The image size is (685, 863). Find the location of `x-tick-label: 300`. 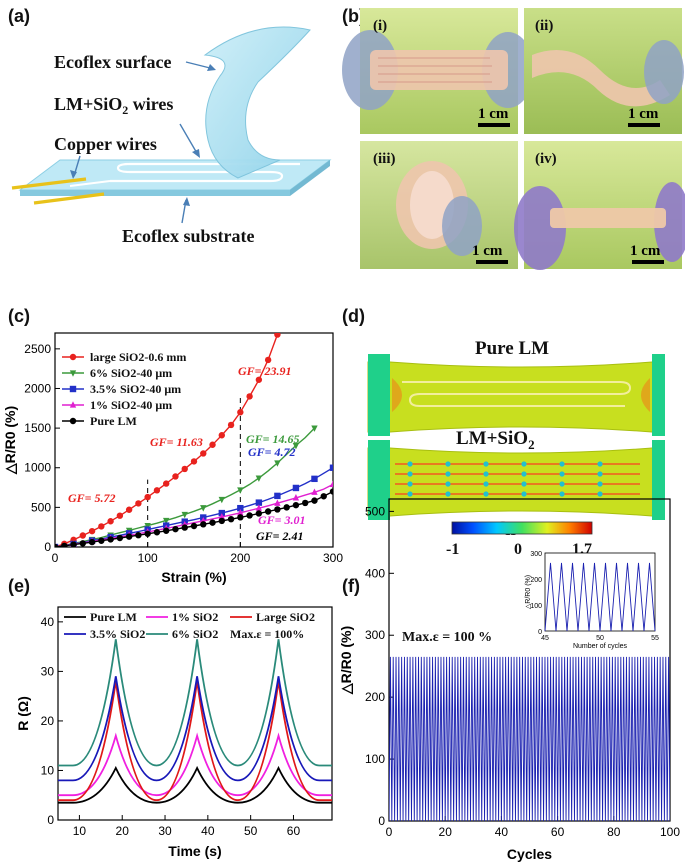

x-tick-label: 300 is located at coordinates (333, 558).